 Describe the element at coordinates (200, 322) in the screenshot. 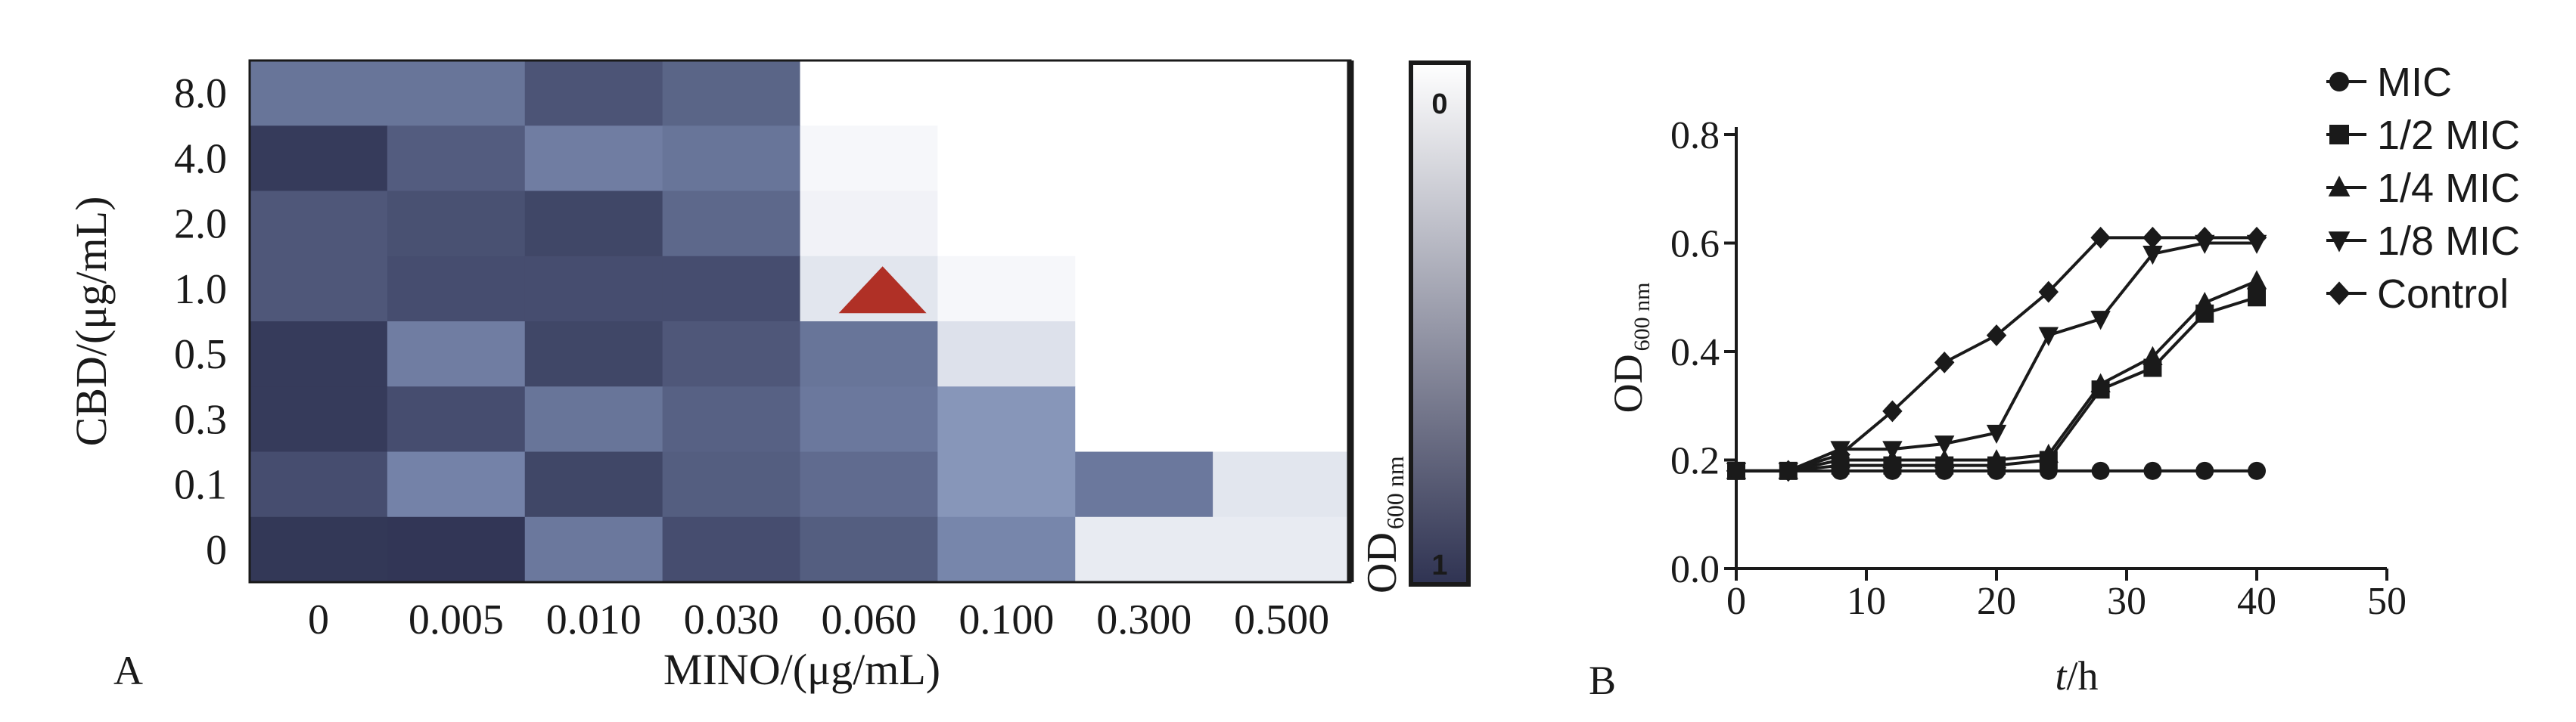

I see `heatmap-y-tick-labels: 8.0 4.0 2.0 1.0 0.5 0.3 0.1 0` at that location.